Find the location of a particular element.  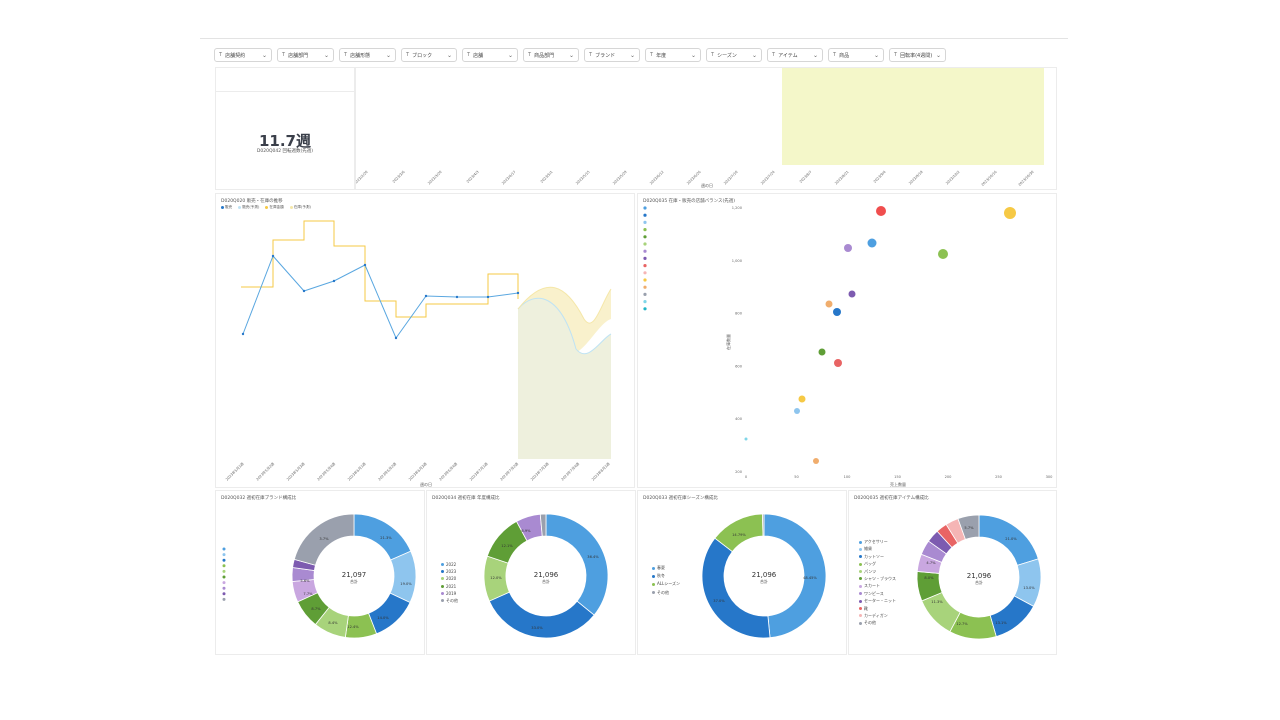

donut-percent-label: 8.0% is located at coordinates (929, 578).